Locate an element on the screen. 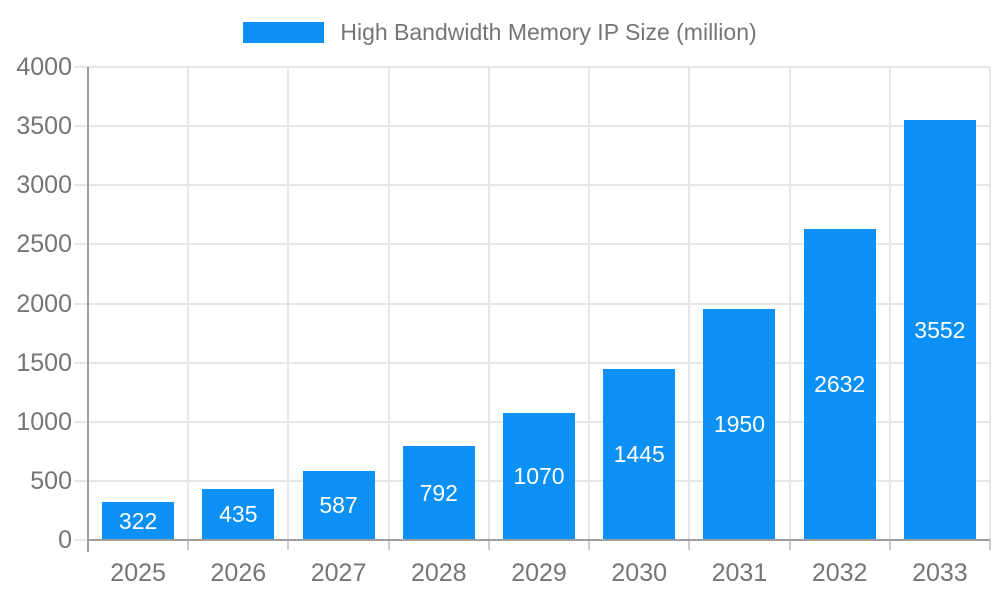 The image size is (1000, 600). x-axis-label-2033: 2033 is located at coordinates (940, 573).